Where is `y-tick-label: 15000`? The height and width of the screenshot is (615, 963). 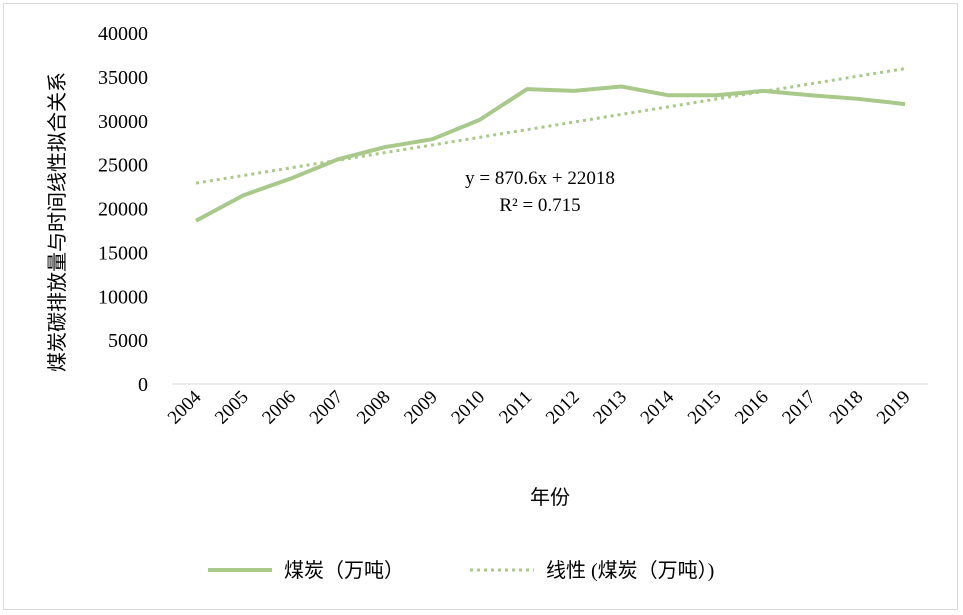 y-tick-label: 15000 is located at coordinates (123, 253).